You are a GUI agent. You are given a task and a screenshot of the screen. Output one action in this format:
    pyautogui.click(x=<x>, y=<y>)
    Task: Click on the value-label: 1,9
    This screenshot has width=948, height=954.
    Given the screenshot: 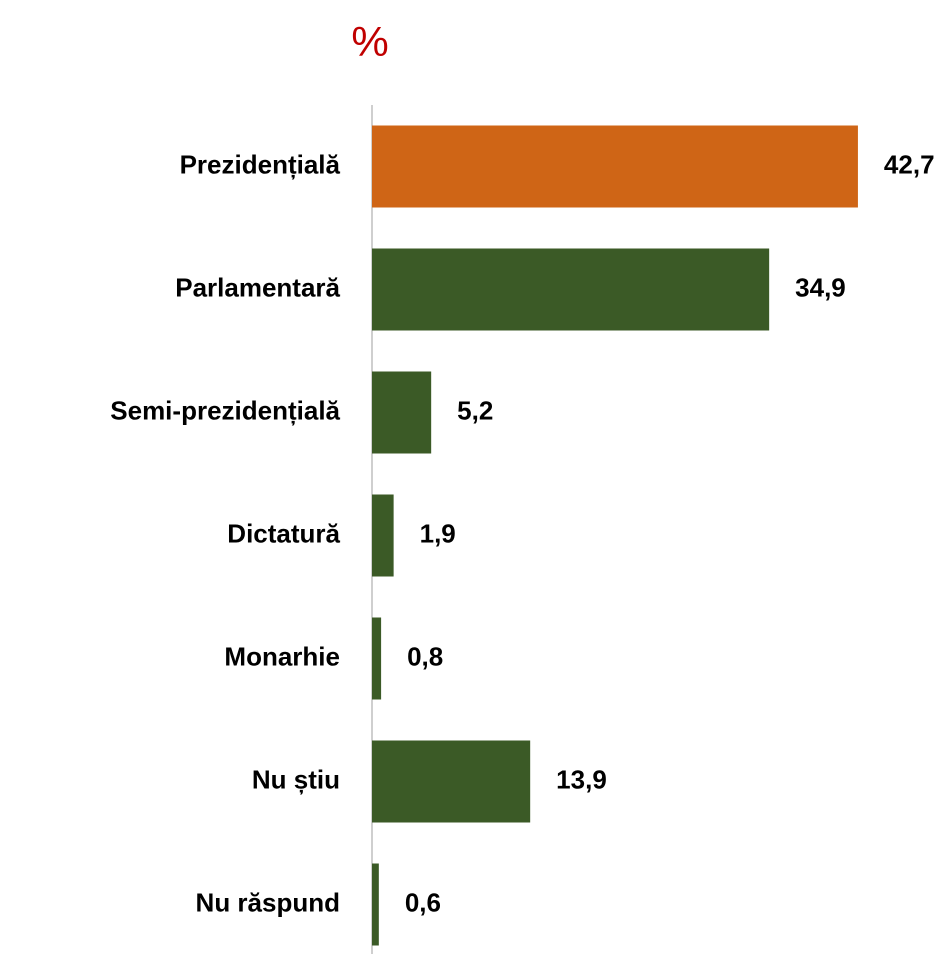 What is the action you would take?
    pyautogui.click(x=438, y=533)
    